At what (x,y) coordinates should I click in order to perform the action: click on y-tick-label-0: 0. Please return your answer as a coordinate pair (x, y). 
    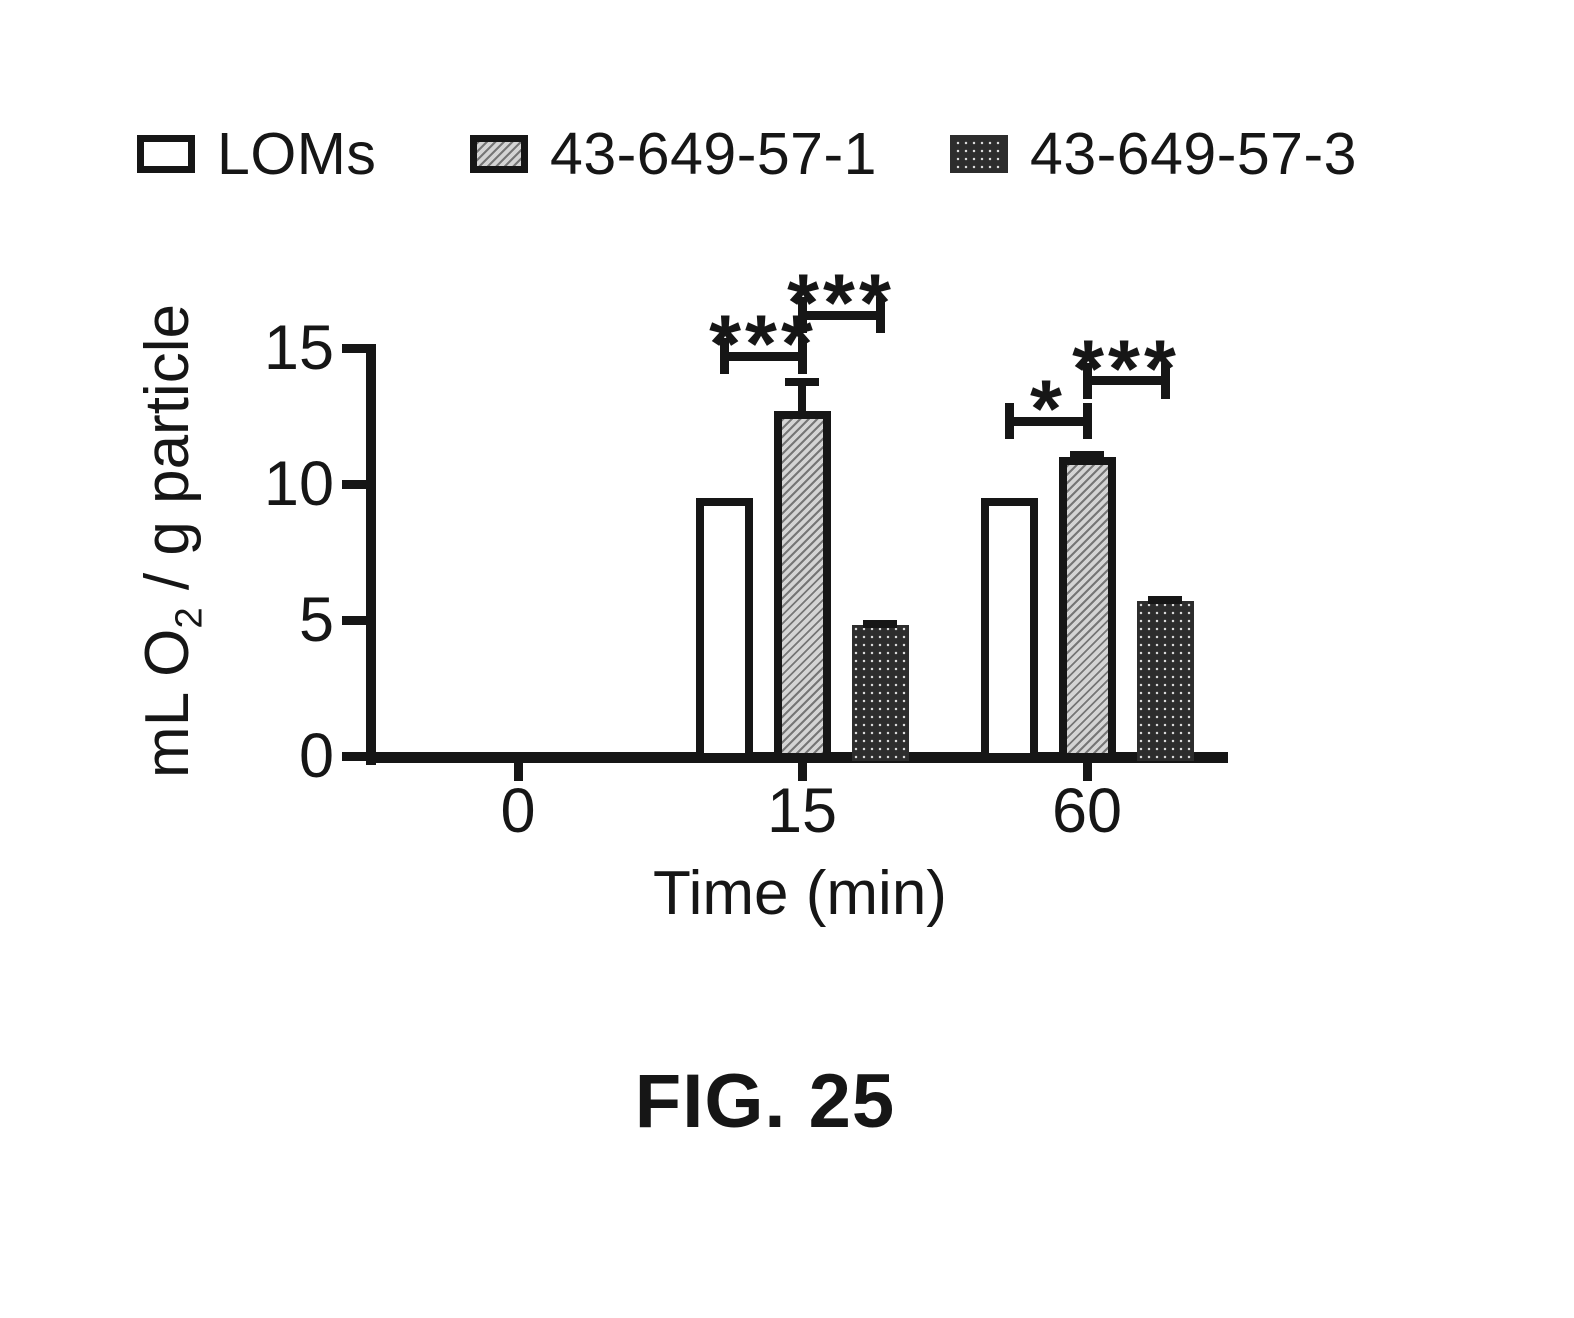
    Looking at the image, I should click on (316, 756).